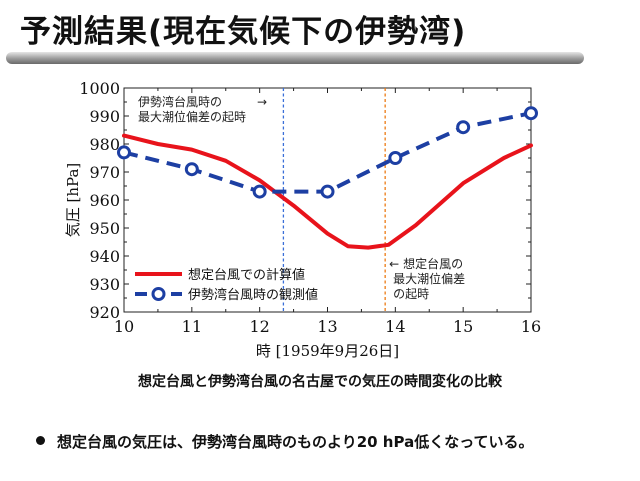 The image size is (640, 481). Describe the element at coordinates (192, 326) in the screenshot. I see `x-tick-label: 11` at that location.